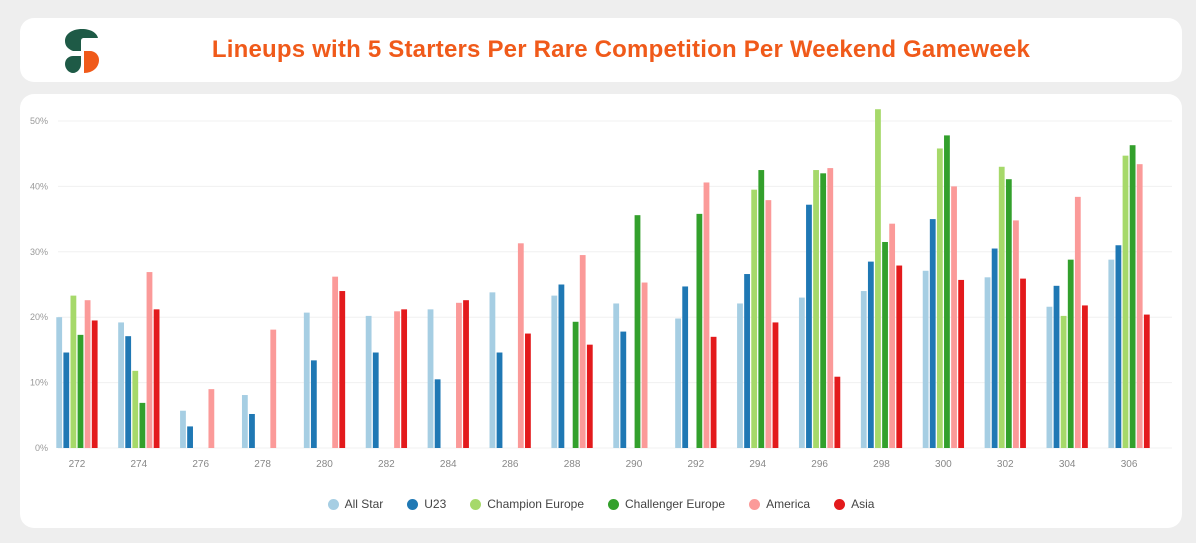 The width and height of the screenshot is (1196, 543). I want to click on legend-item: All Star, so click(355, 504).